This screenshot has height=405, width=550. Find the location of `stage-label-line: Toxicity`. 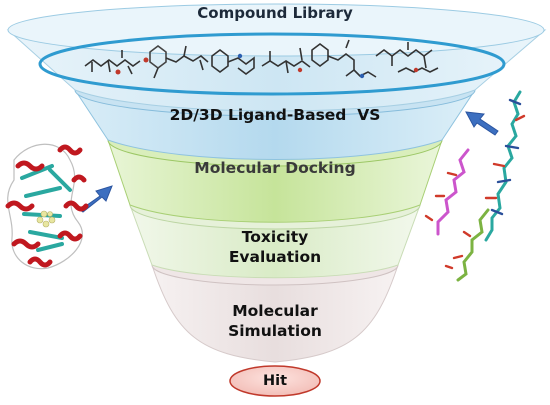

stage-label-line: Toxicity is located at coordinates (275, 237).